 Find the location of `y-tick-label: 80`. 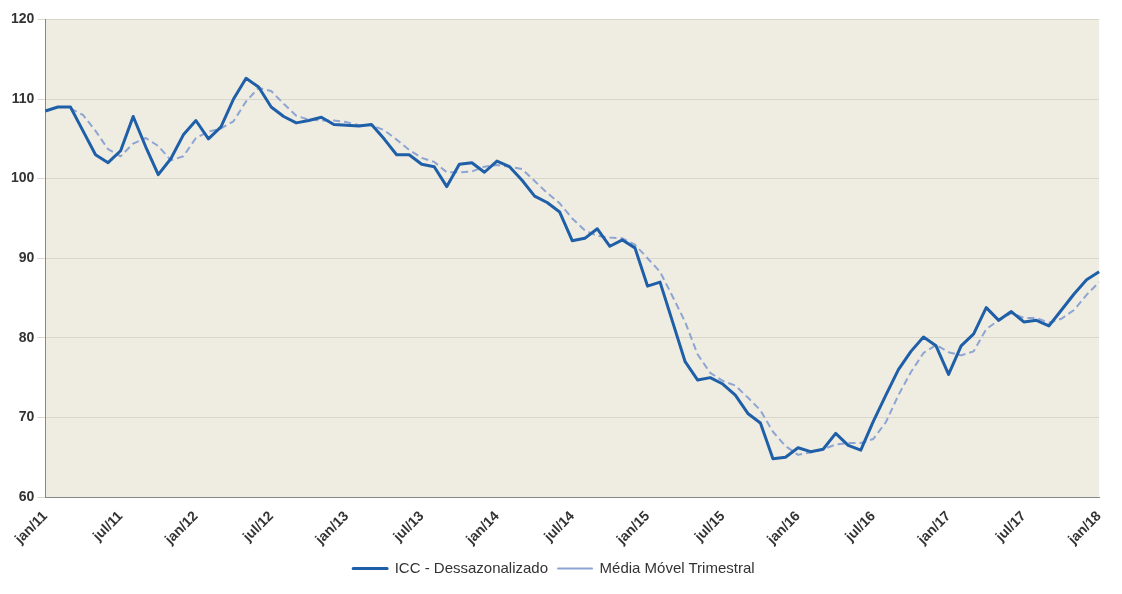

y-tick-label: 80 is located at coordinates (26, 336).